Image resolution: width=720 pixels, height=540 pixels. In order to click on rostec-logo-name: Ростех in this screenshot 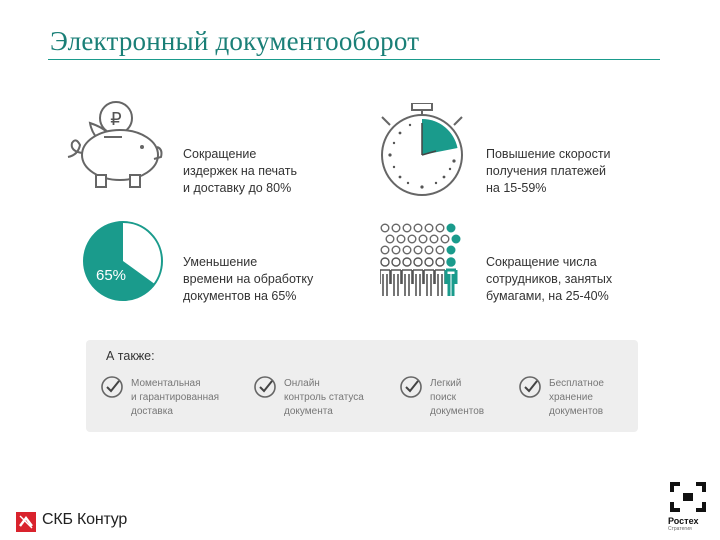, I will do `click(683, 521)`.